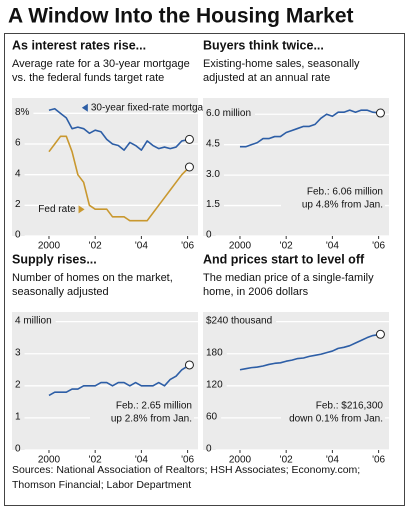 The width and height of the screenshot is (409, 516). Describe the element at coordinates (151, 419) in the screenshot. I see `annotation: up 2.8% from Jan.` at that location.